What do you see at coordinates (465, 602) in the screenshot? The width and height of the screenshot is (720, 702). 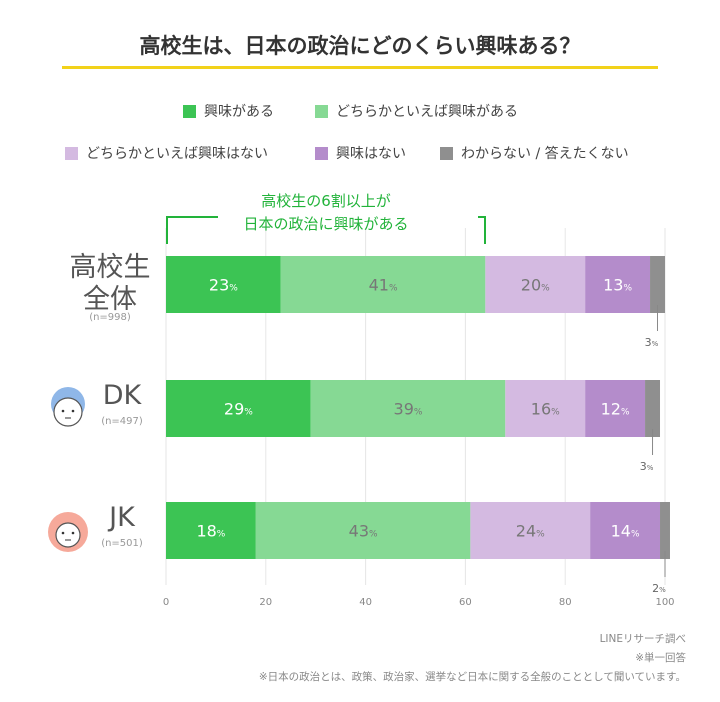 I see `x-tick-label: 60` at bounding box center [465, 602].